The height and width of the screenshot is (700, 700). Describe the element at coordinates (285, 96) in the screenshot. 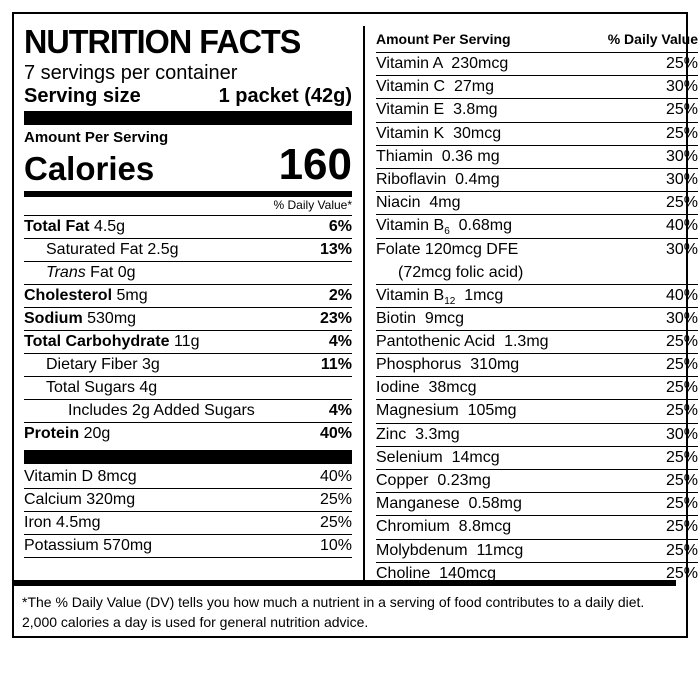

I see `serving-size-value: 1 packet (42g)` at that location.